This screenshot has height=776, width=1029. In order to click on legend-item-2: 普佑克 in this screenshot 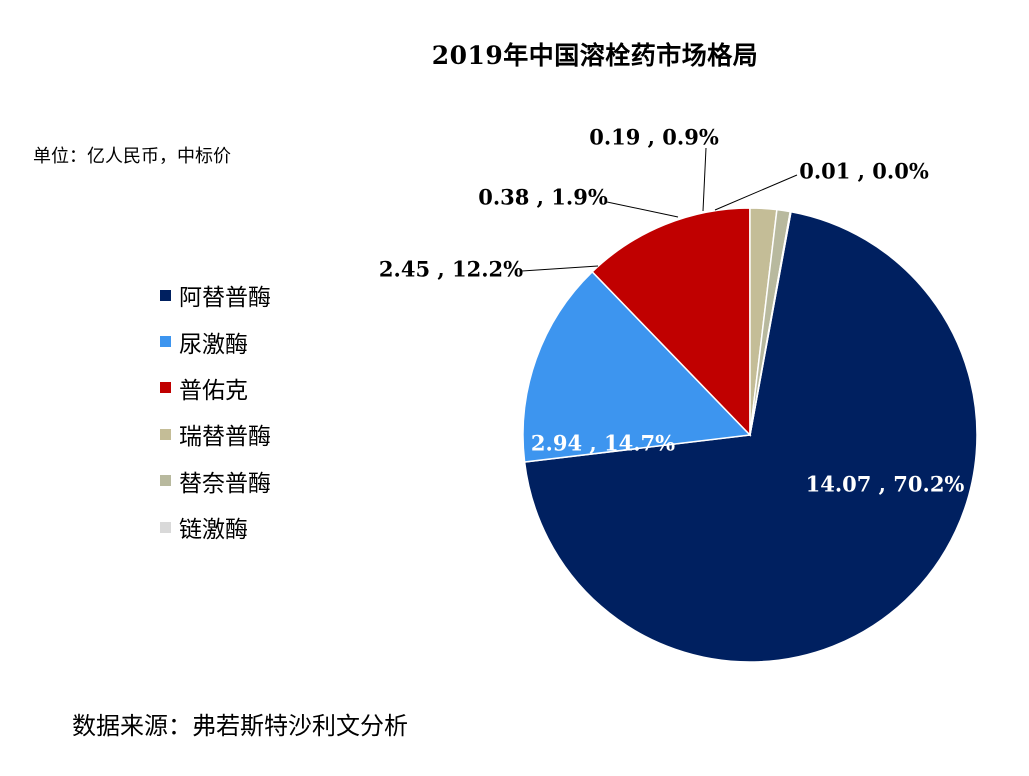, I will do `click(215, 388)`.